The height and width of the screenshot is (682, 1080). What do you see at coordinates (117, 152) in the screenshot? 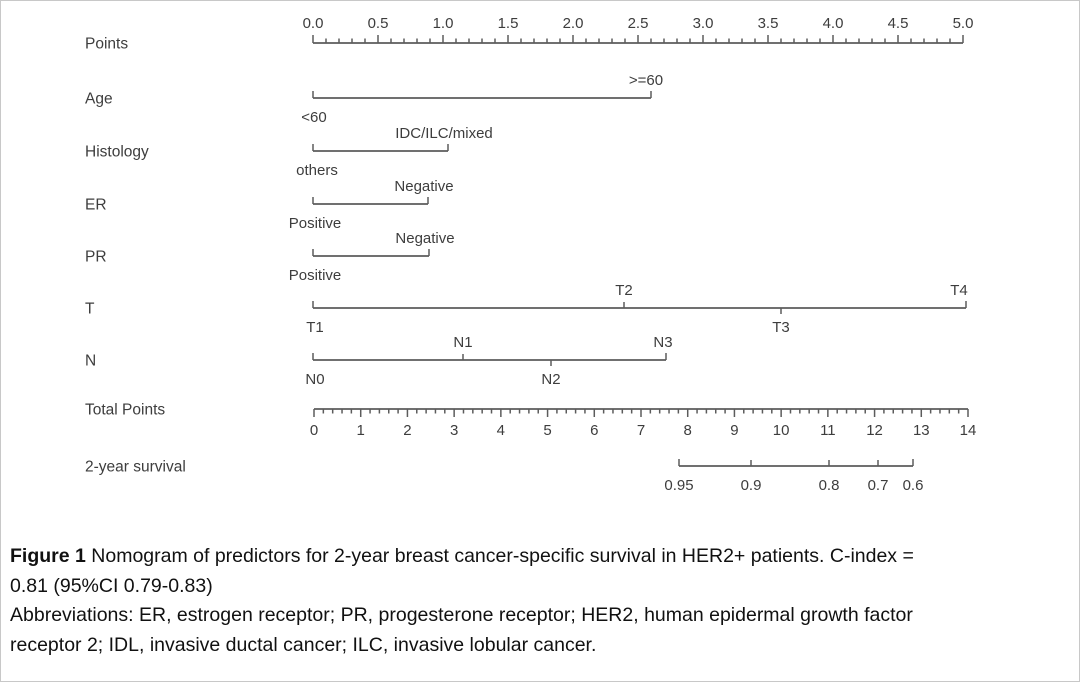
I see `row-label-histology: Histology` at bounding box center [117, 152].